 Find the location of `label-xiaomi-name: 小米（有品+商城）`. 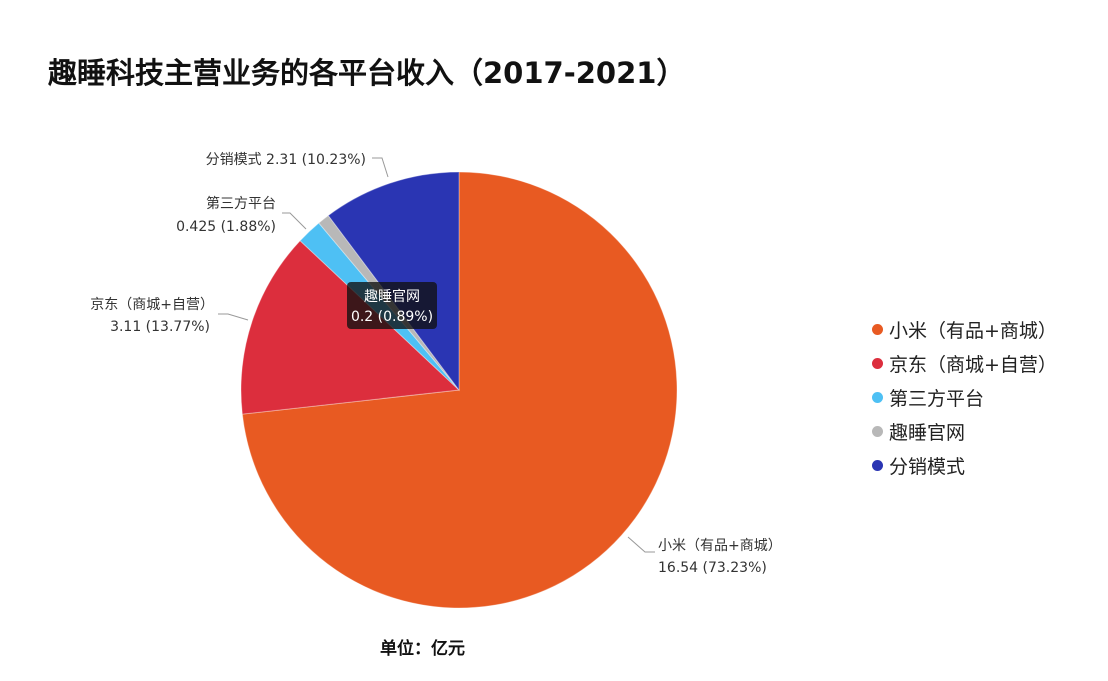

label-xiaomi-name: 小米（有品+商城） is located at coordinates (720, 546).